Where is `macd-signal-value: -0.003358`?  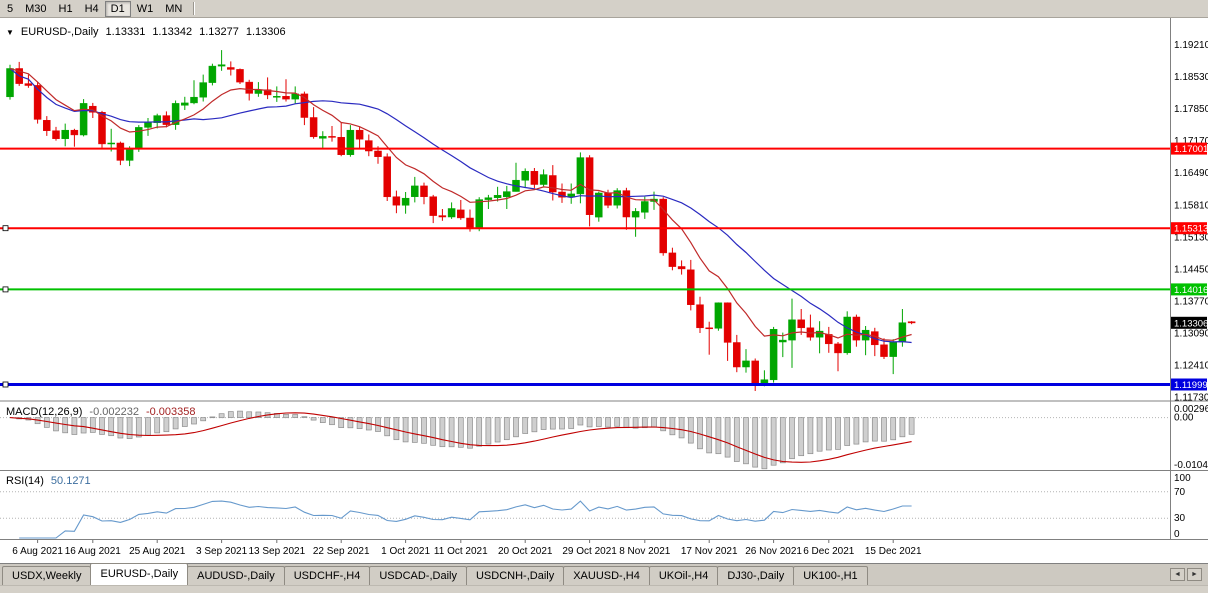
macd-signal-value: -0.003358 is located at coordinates (170, 412).